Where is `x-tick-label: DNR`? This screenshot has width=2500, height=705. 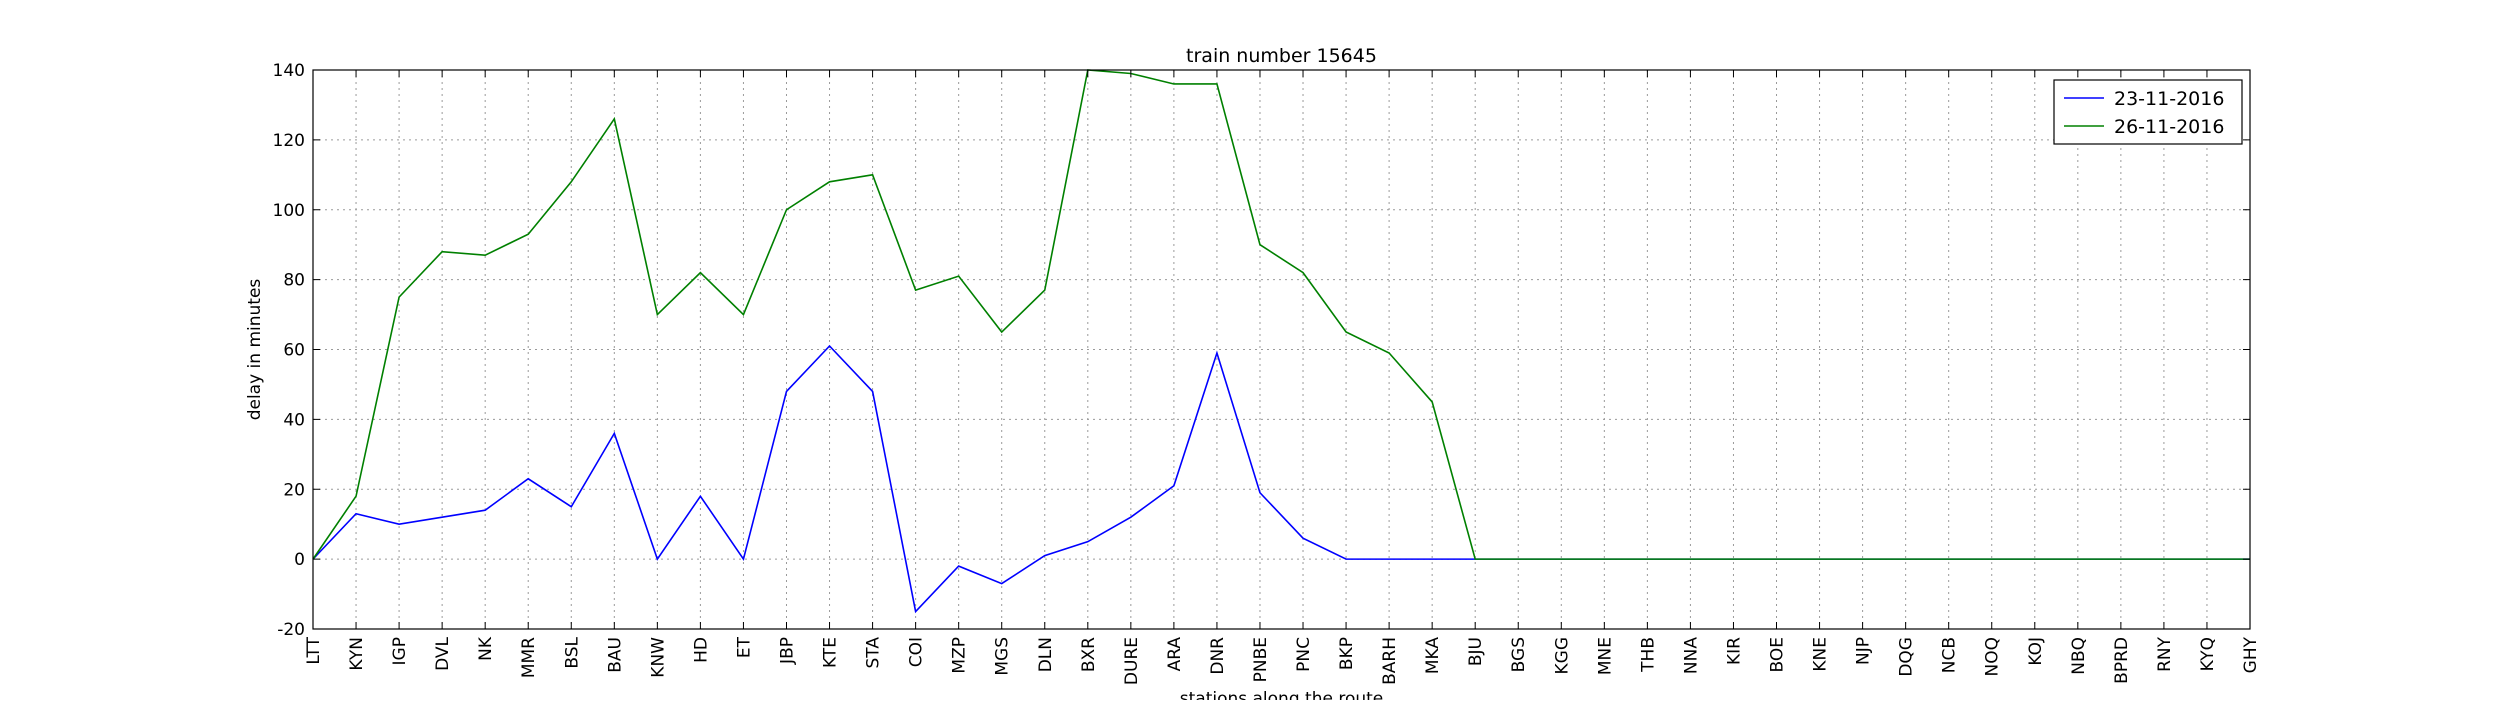 x-tick-label: DNR is located at coordinates (1218, 656).